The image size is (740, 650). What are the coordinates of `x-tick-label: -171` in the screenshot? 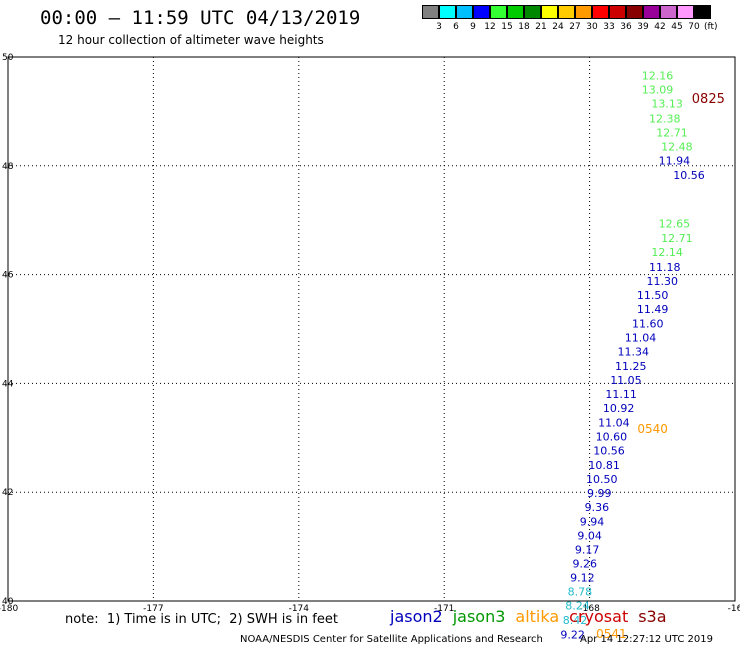 It's located at (444, 609).